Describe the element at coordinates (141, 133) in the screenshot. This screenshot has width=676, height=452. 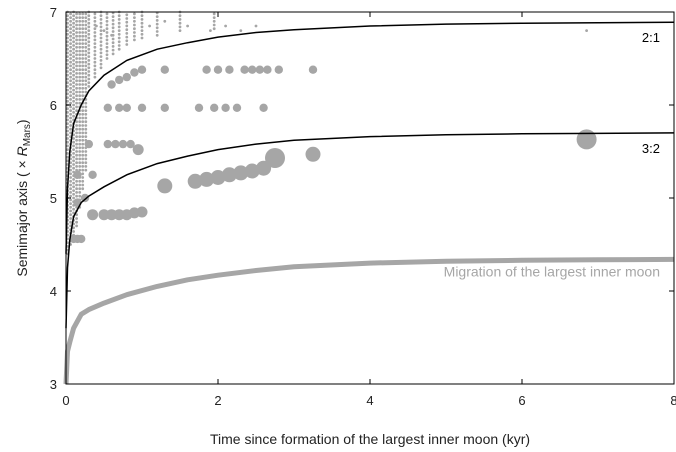
I see `dense-moon-columns` at that location.